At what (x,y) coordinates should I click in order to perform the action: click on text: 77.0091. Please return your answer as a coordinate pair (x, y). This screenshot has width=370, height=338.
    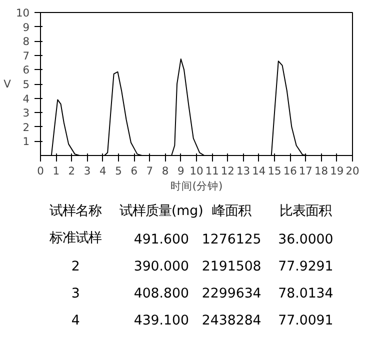
    Looking at the image, I should click on (306, 321).